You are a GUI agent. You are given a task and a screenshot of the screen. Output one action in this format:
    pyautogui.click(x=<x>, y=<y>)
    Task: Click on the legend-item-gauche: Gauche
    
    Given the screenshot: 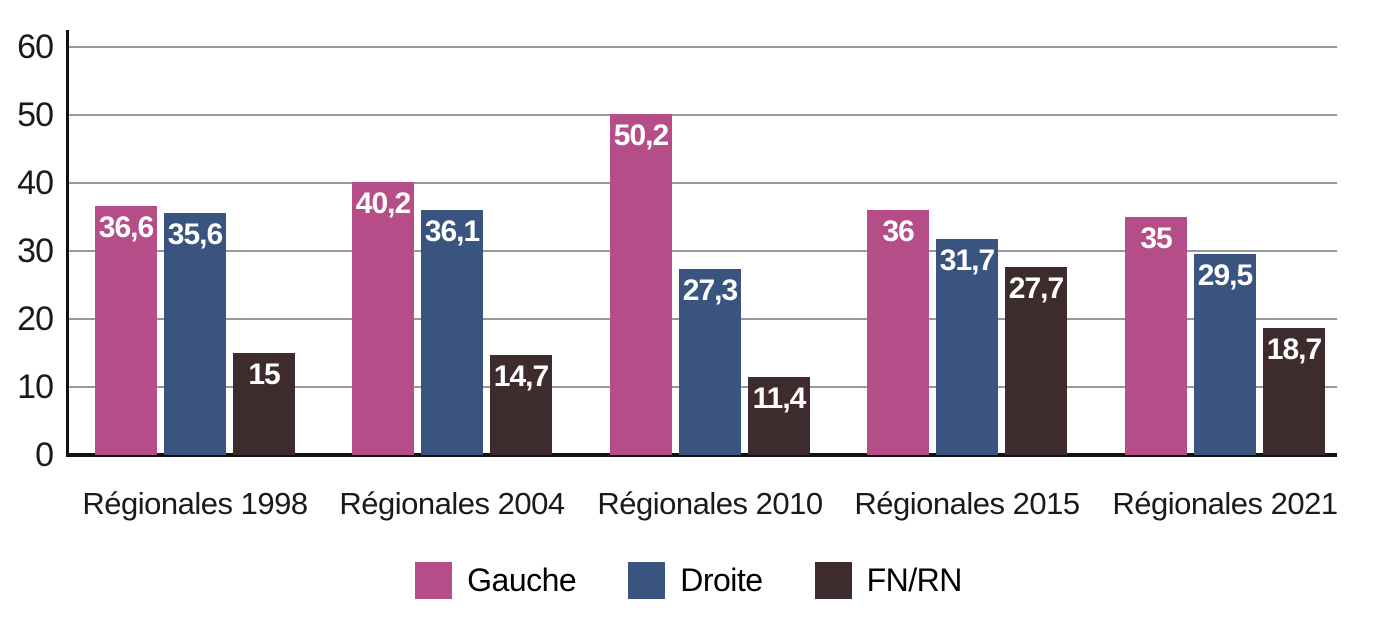 What is the action you would take?
    pyautogui.click(x=496, y=580)
    